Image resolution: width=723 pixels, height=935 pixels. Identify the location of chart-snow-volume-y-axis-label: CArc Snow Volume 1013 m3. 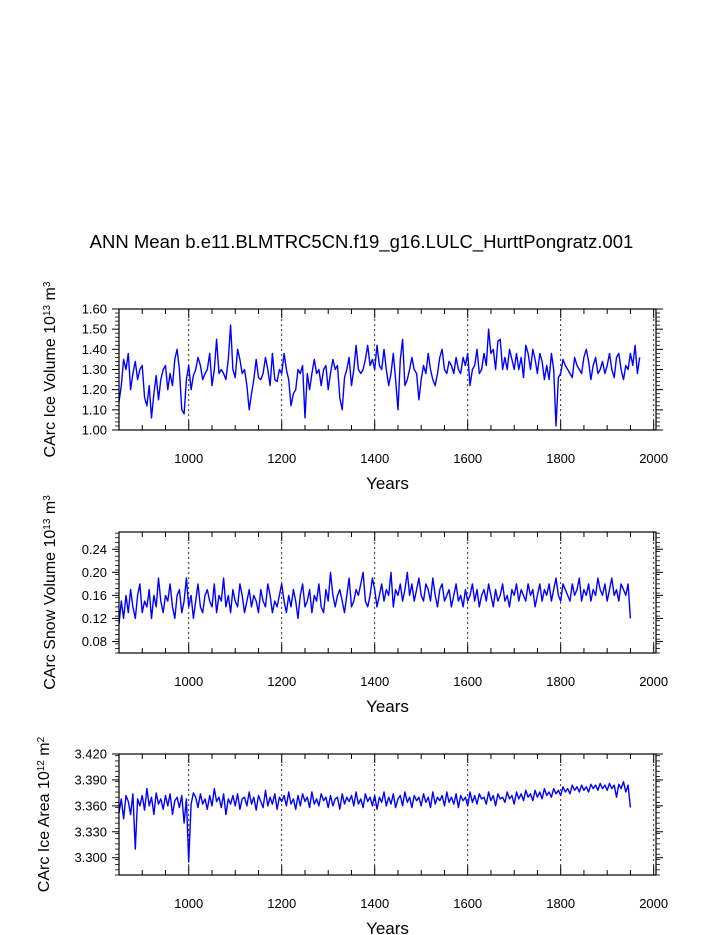
(51, 592).